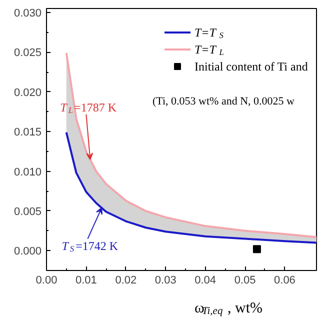  I want to click on legend-label: T=TL, so click(209, 49).